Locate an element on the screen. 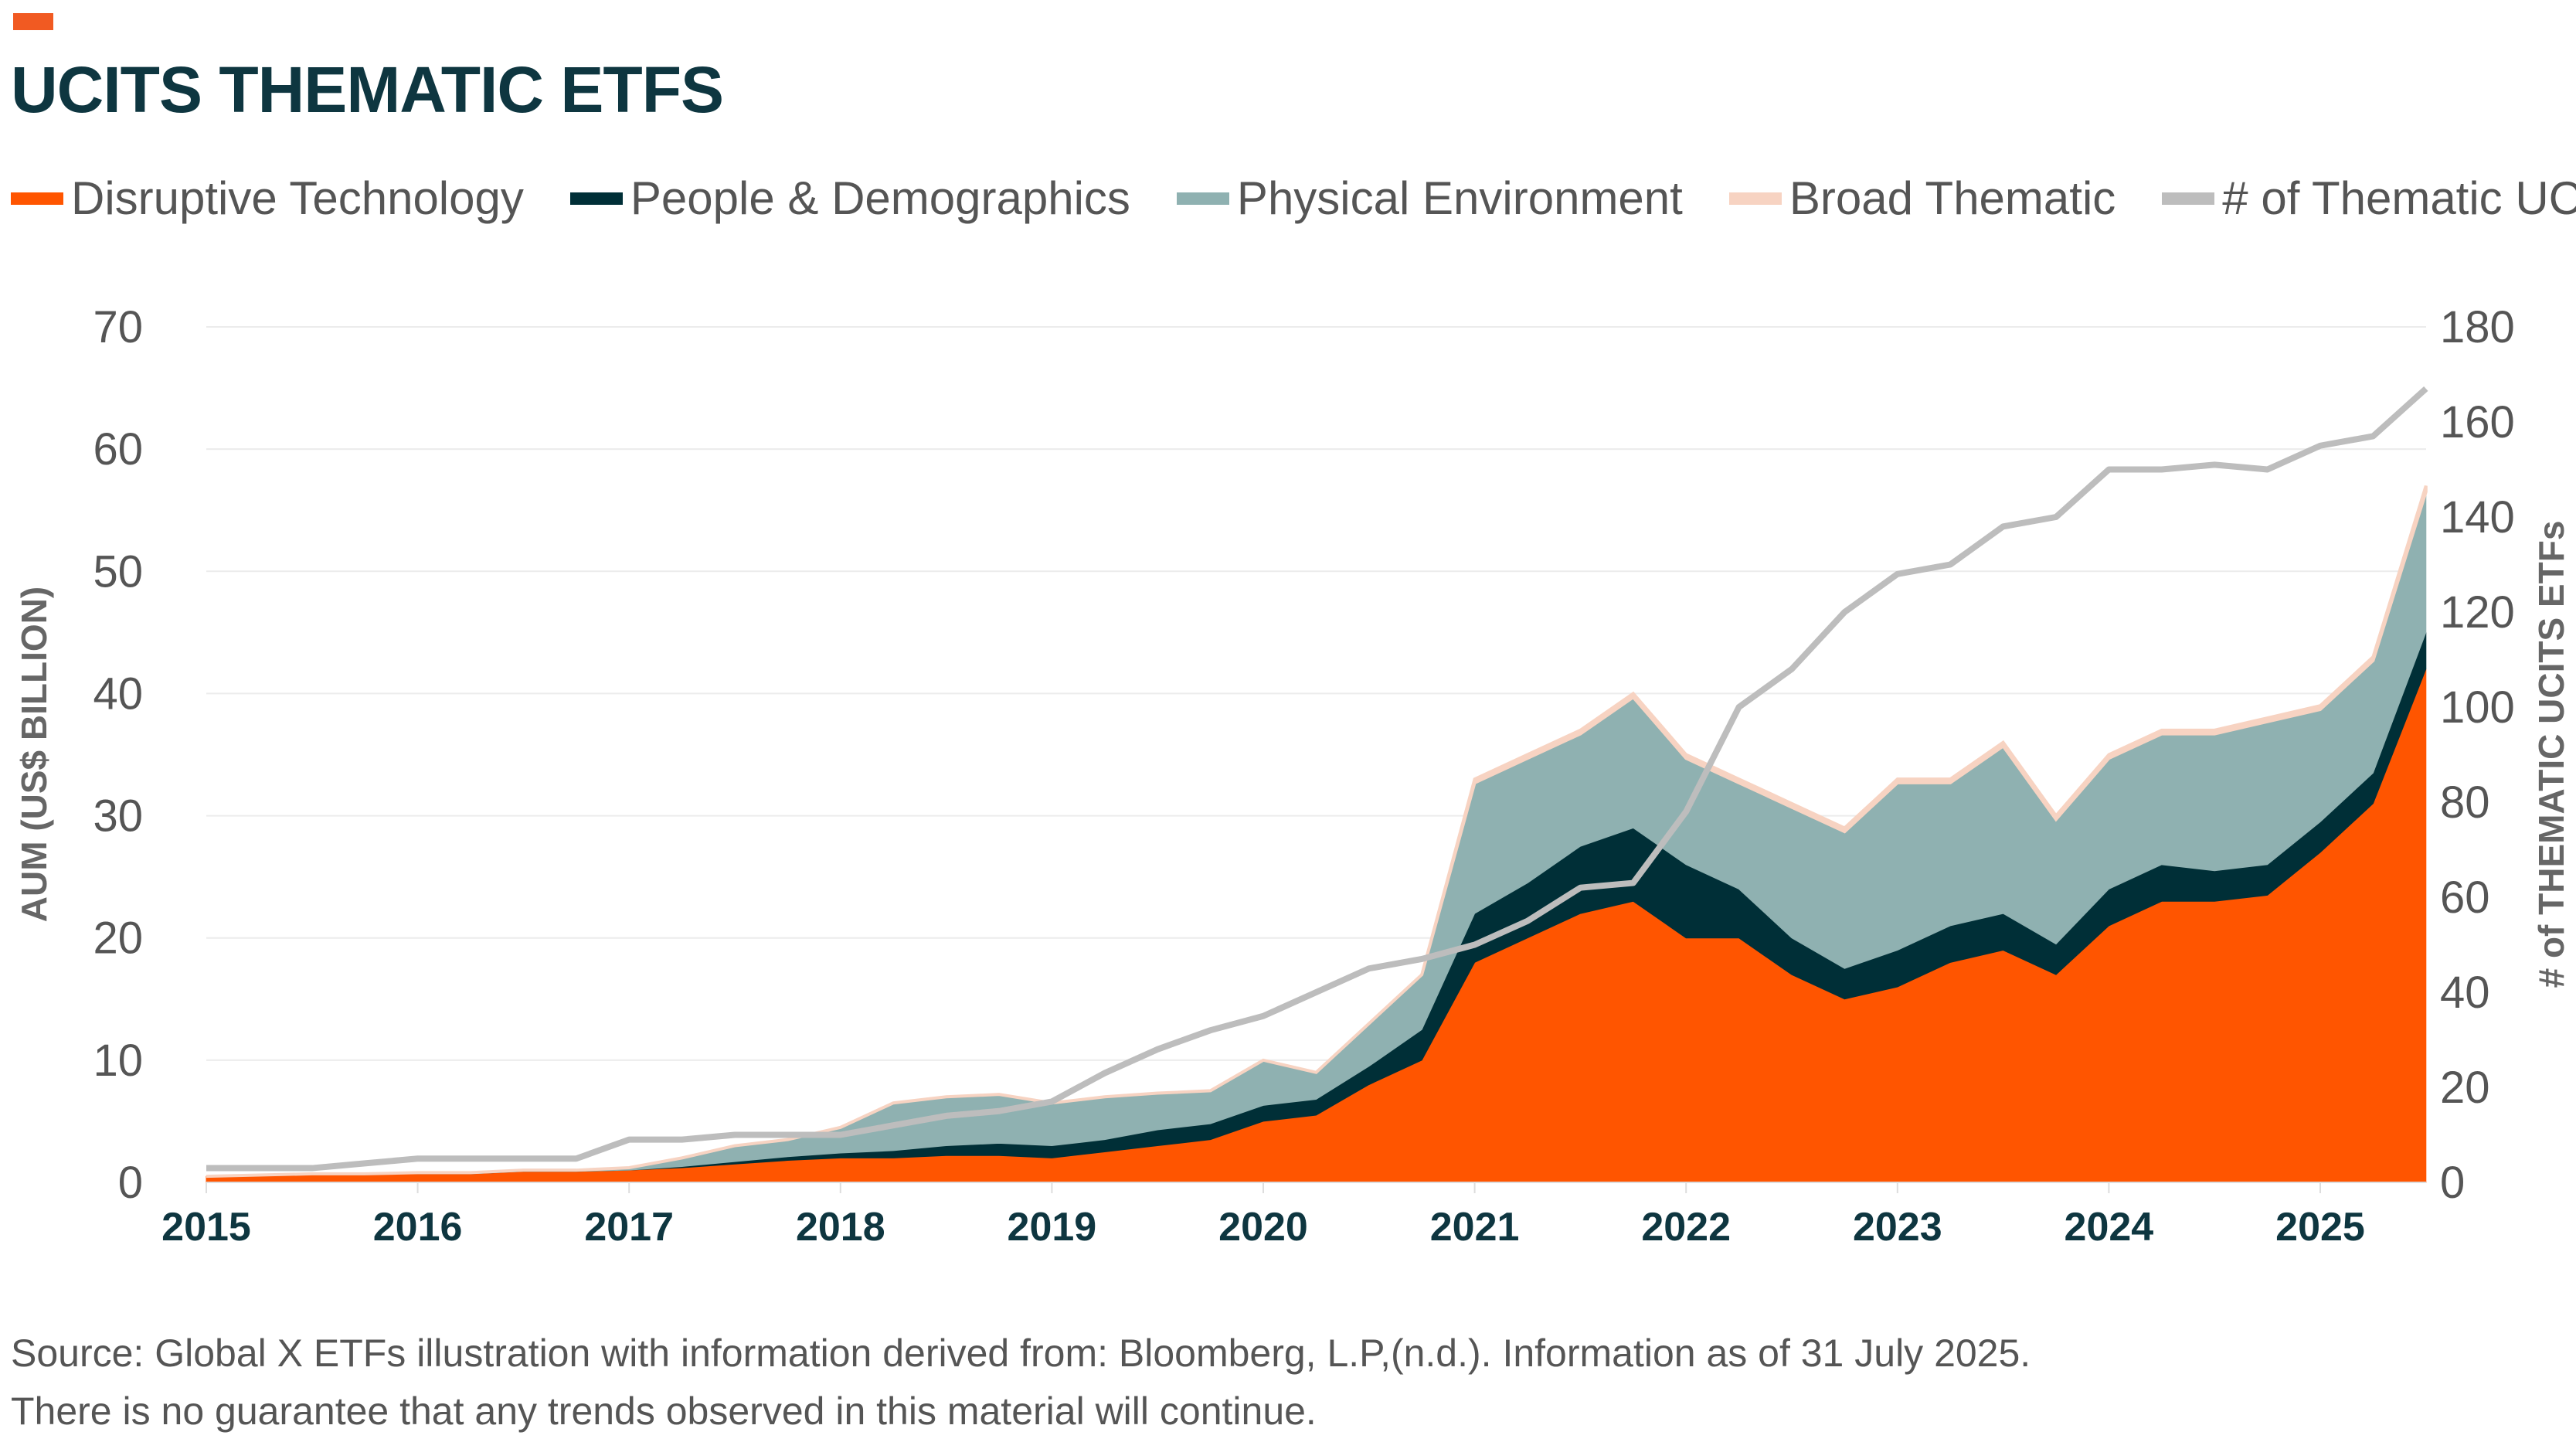  legend-item-disruptive-technology: Disruptive Technology is located at coordinates (267, 198).